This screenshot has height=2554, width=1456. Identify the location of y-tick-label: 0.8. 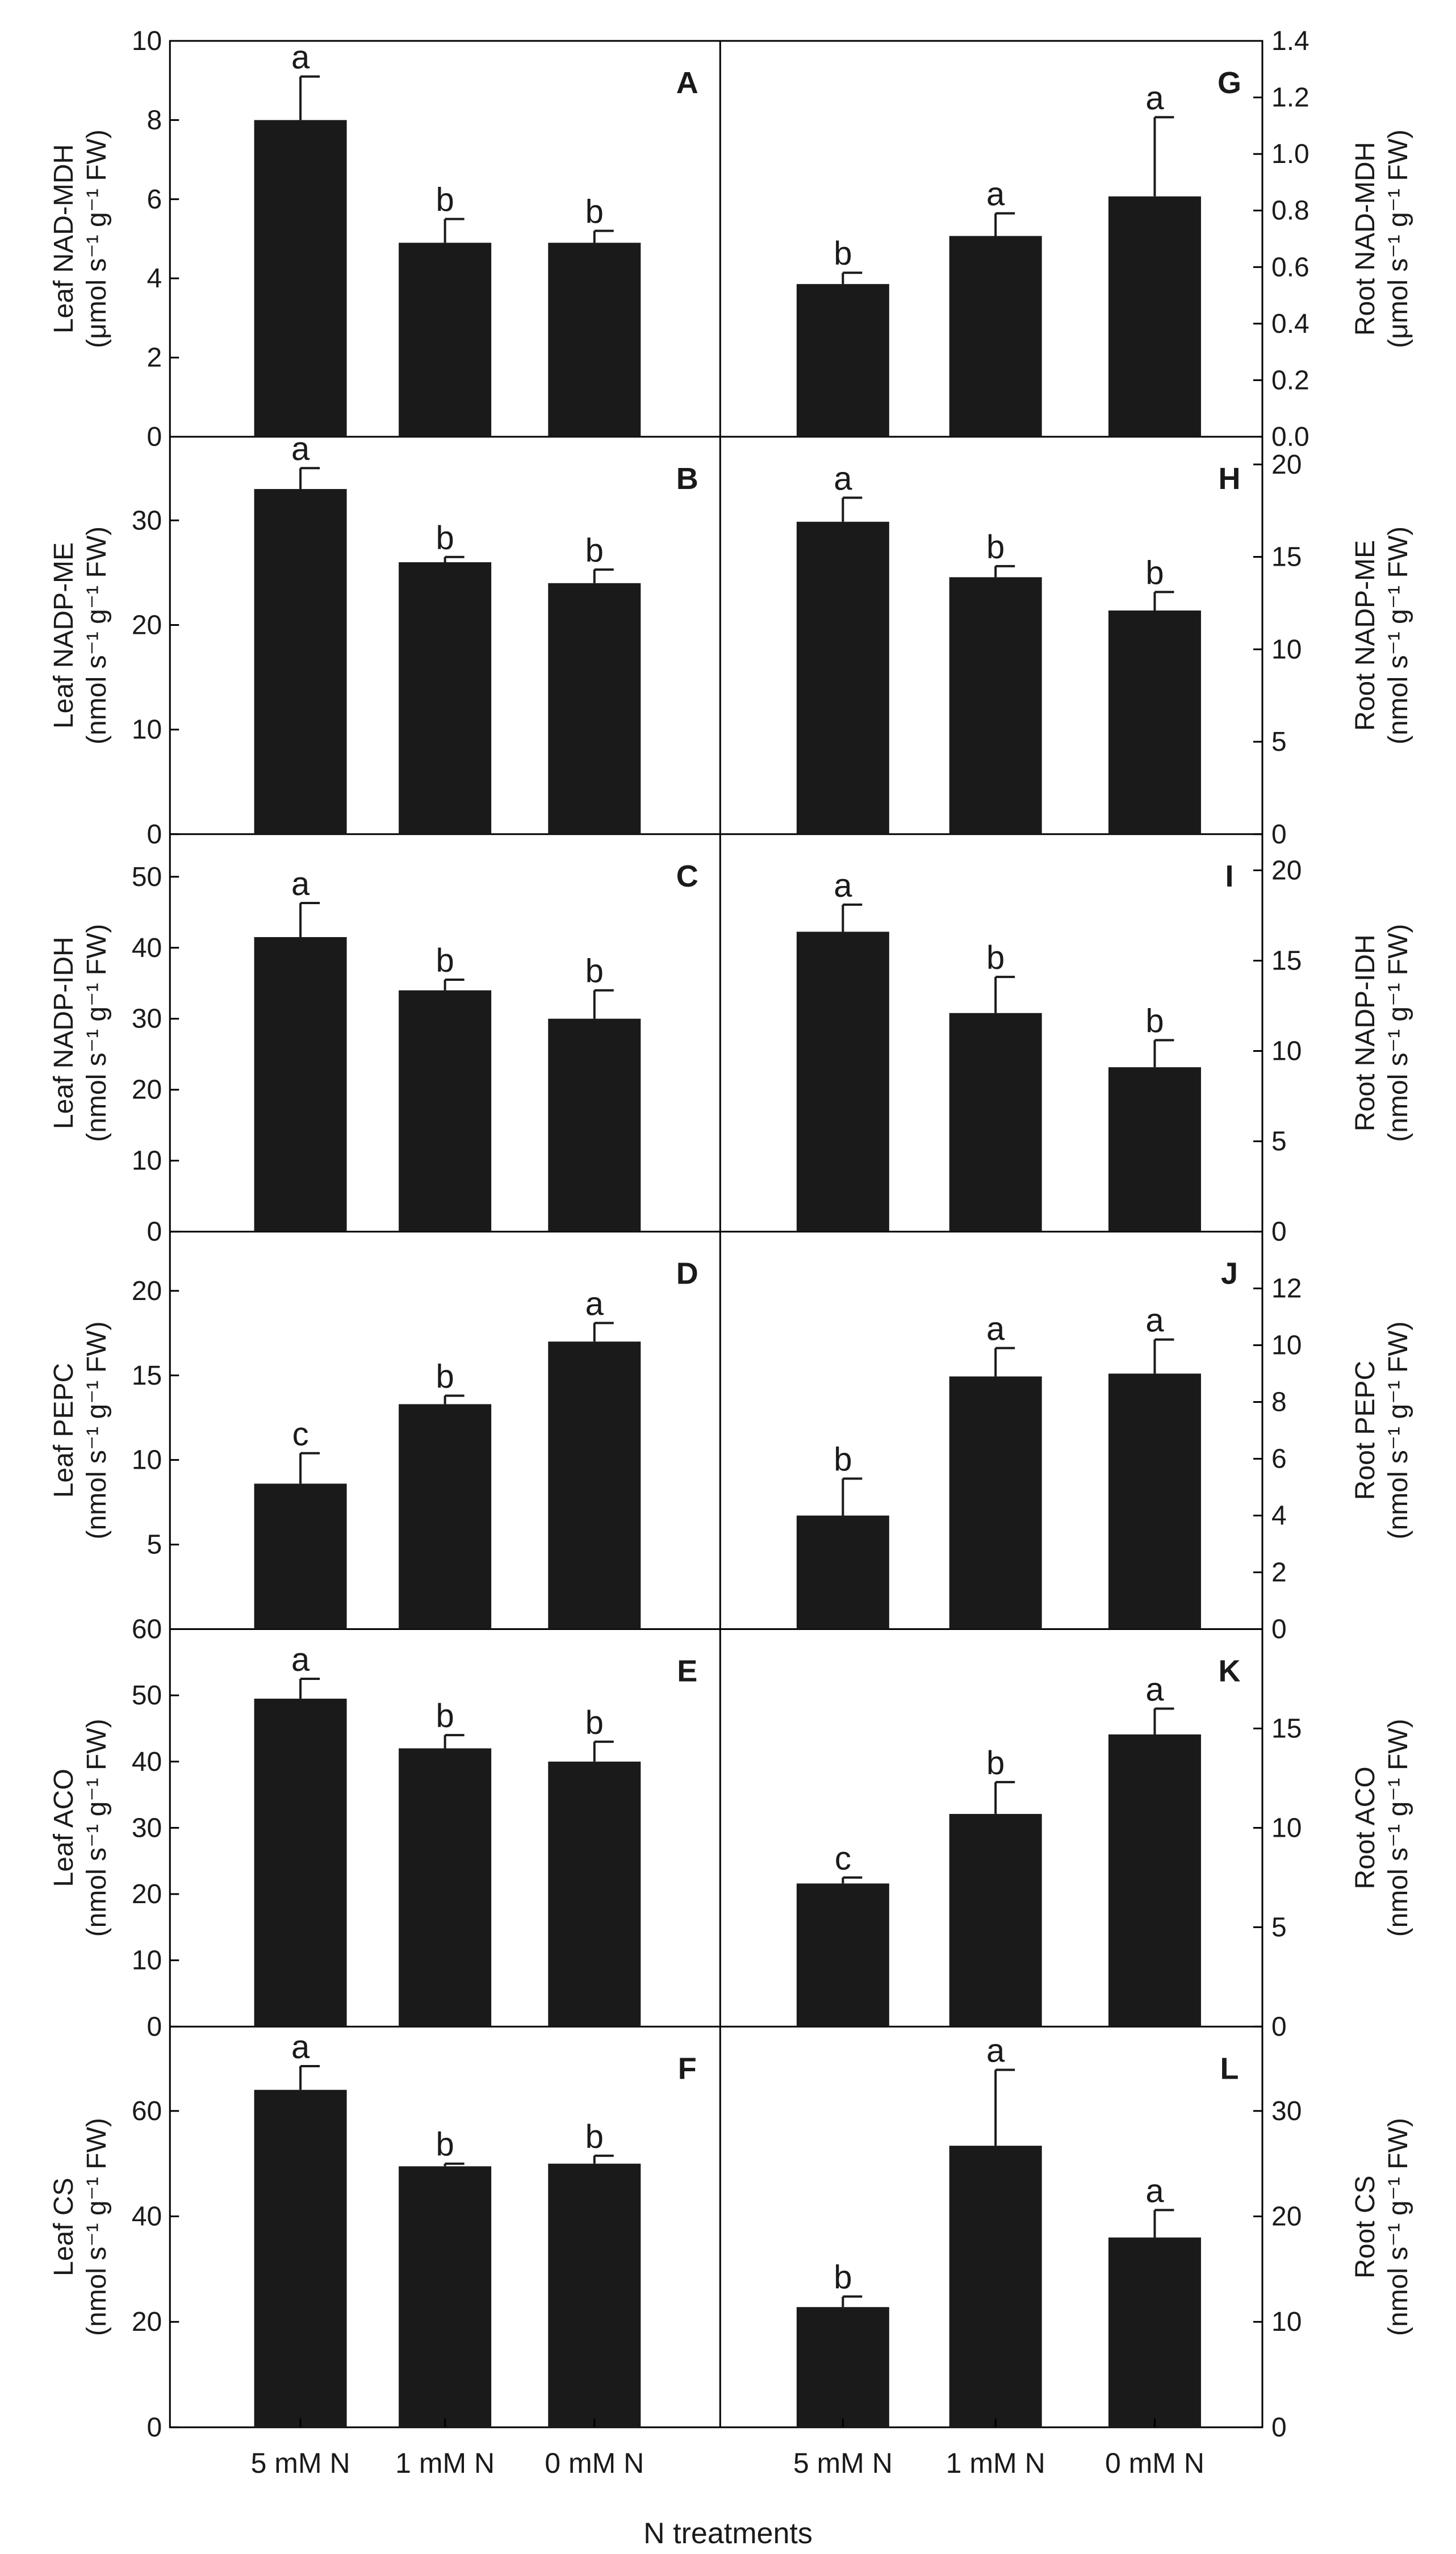
(1290, 211).